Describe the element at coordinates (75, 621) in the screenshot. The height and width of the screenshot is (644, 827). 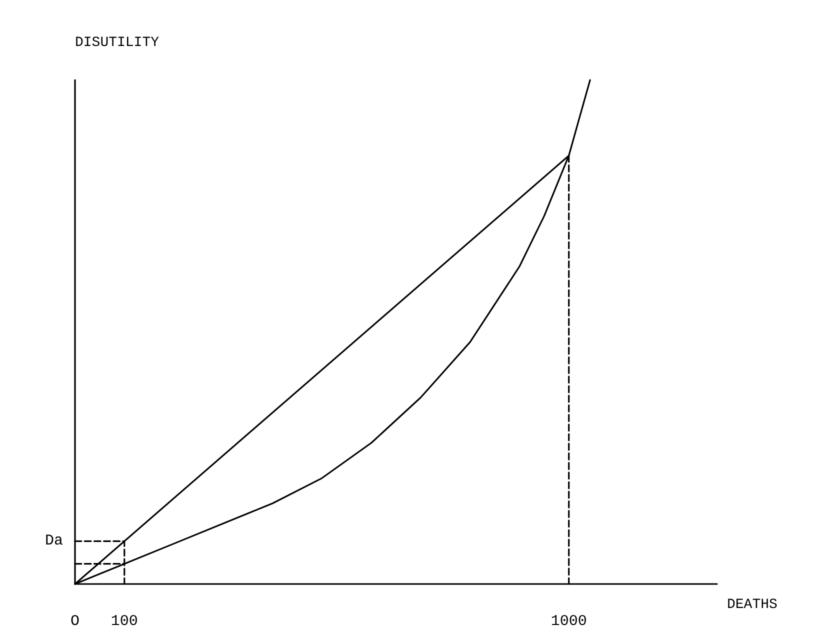
I see `x-tick-label: O` at that location.